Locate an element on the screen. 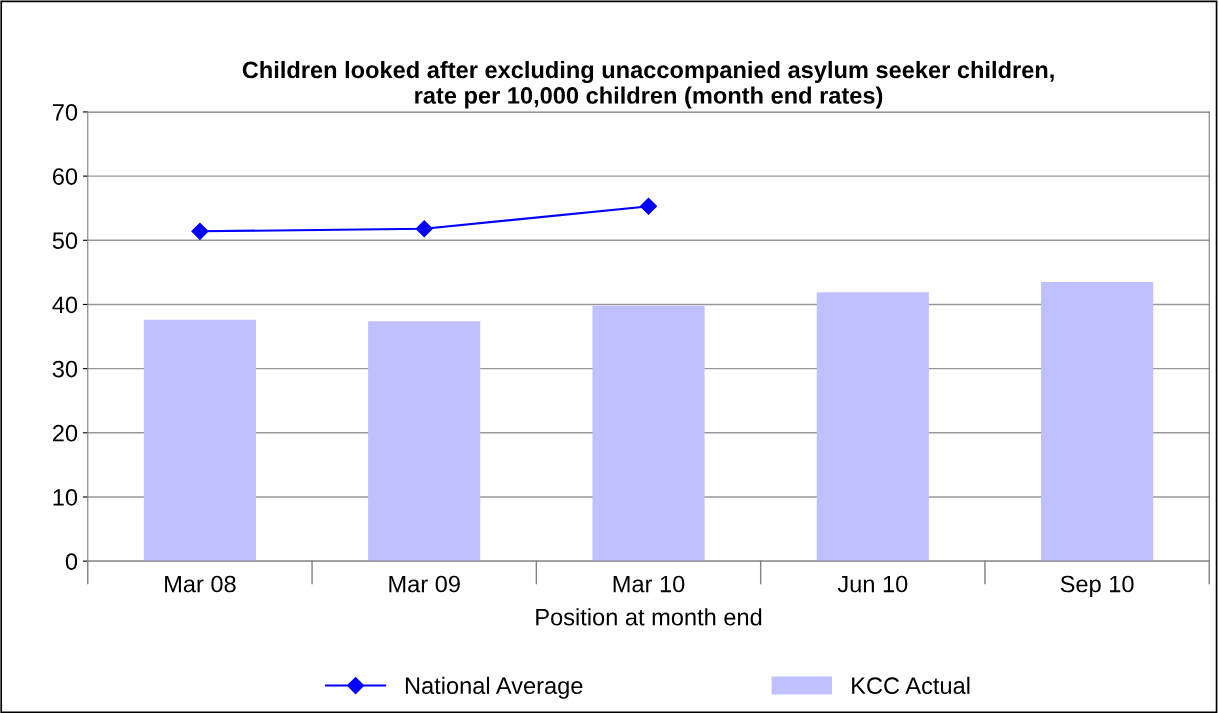  legend-label: National Average is located at coordinates (494, 687).